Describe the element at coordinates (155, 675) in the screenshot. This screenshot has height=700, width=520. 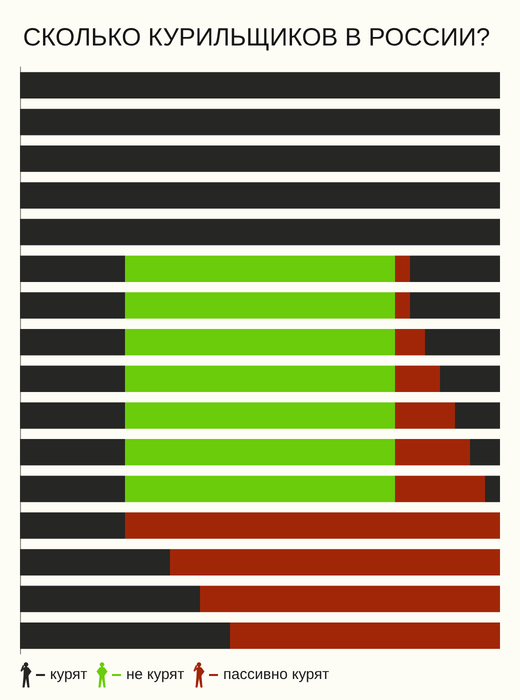
I see `legend-label: не курят` at that location.